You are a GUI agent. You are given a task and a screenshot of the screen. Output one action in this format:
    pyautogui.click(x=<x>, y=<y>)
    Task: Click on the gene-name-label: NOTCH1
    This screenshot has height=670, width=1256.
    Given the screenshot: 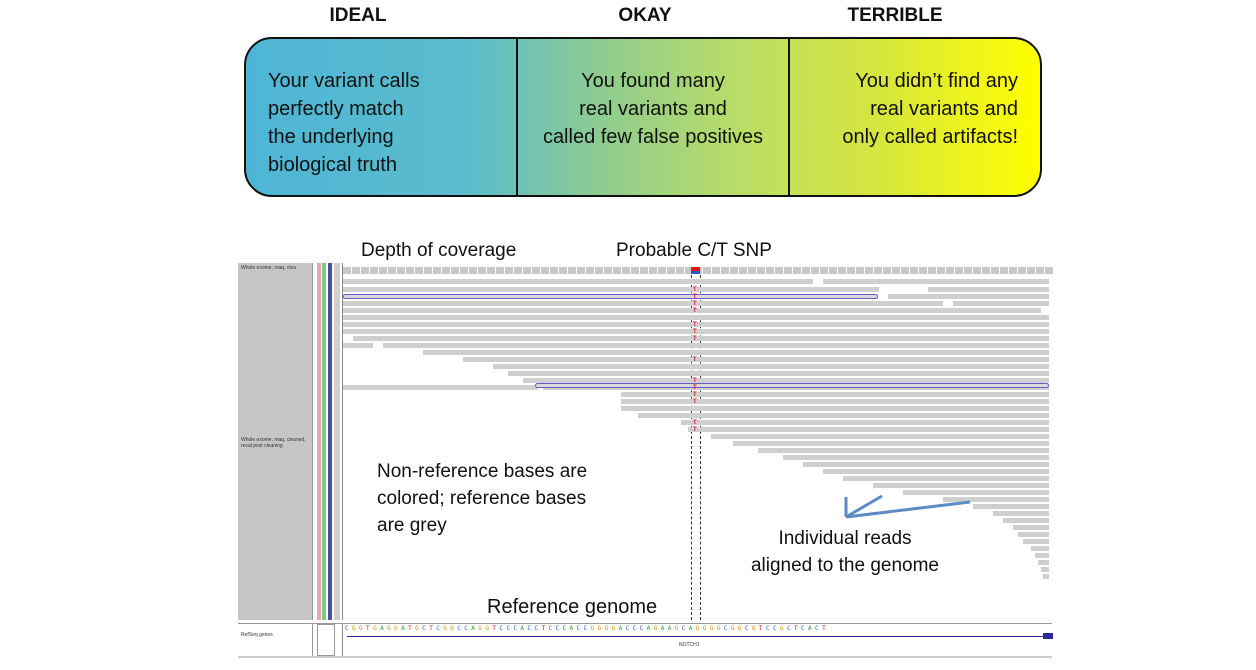 What is the action you would take?
    pyautogui.click(x=689, y=645)
    